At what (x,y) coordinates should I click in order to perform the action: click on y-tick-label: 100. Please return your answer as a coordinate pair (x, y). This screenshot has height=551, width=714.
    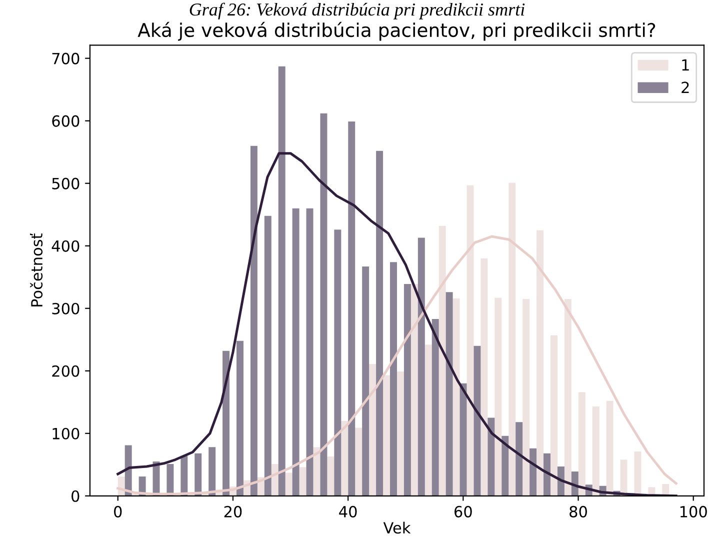
    Looking at the image, I should click on (66, 434).